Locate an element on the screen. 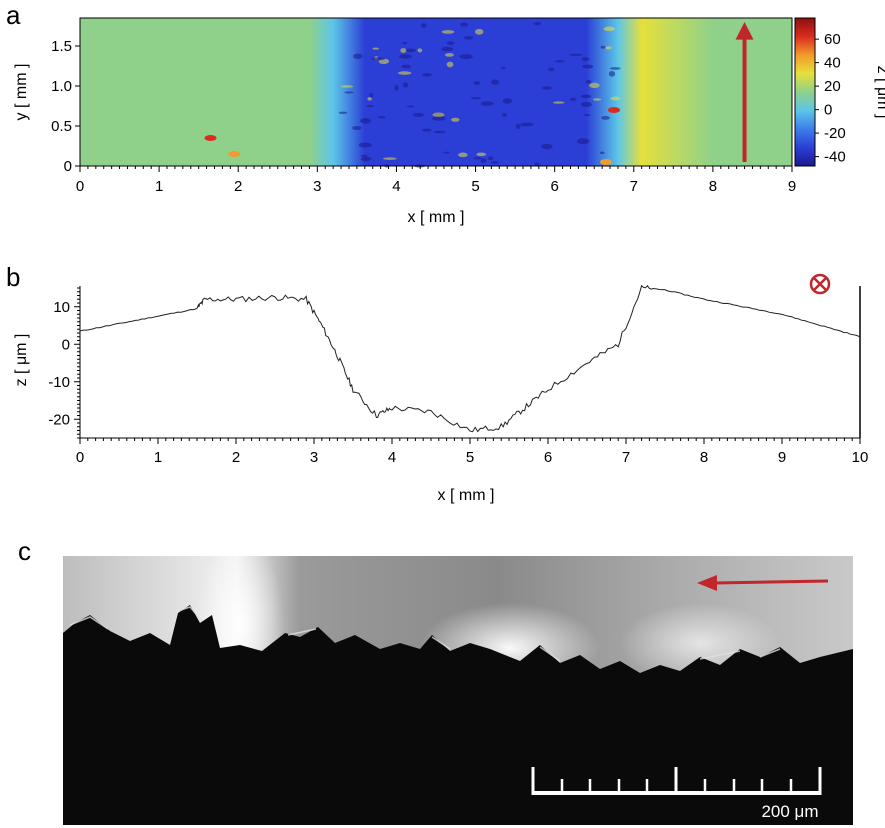  x-tick-label-a: 7 is located at coordinates (634, 186).